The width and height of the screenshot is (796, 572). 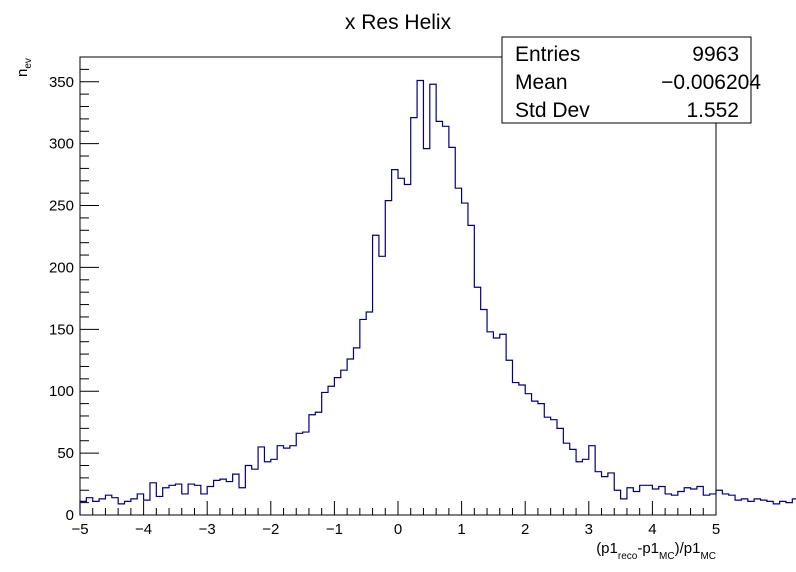 What do you see at coordinates (395, 519) in the screenshot?
I see `x-axis-ticks: −5 −4 −3 −2 −1 0 1 2 3 4 5` at bounding box center [395, 519].